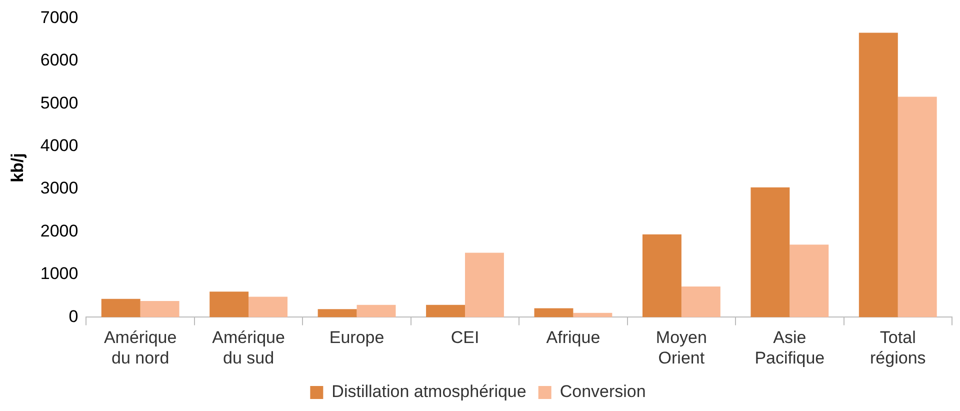 The width and height of the screenshot is (960, 411). I want to click on y-tick-label: 1000, so click(59, 274).